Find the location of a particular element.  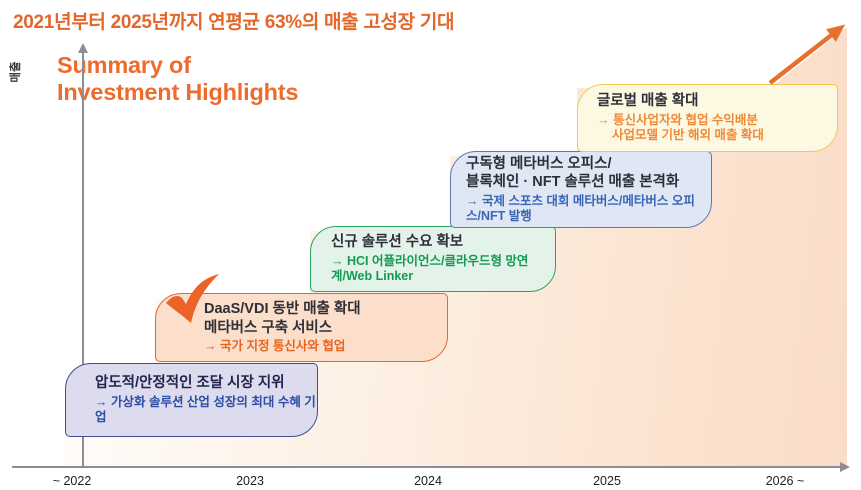

step-box-2023-title: DaaS/VDI 동반 매출 확대 메타버스 구축 서비스 is located at coordinates (325, 318).